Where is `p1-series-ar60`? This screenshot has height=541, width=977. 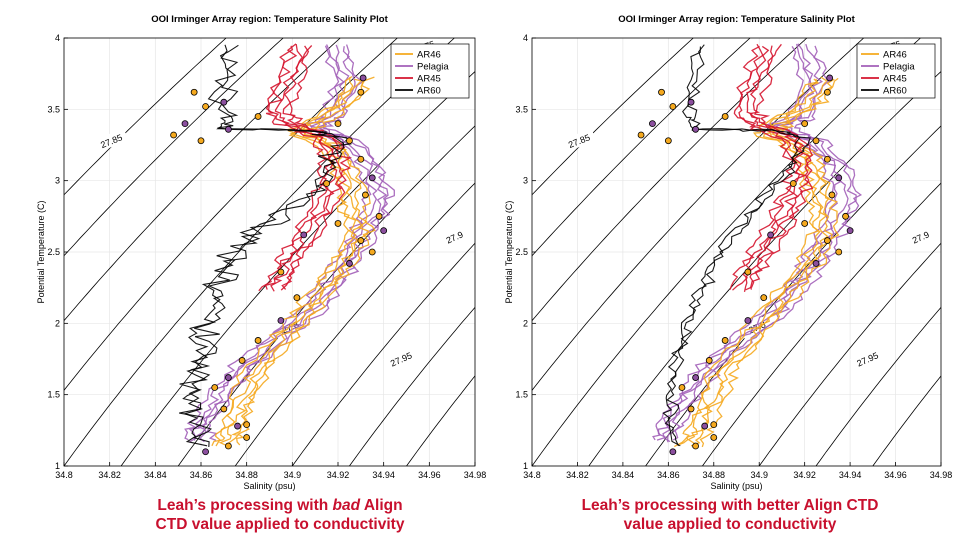
p1-series-ar60 is located at coordinates (267, 246).